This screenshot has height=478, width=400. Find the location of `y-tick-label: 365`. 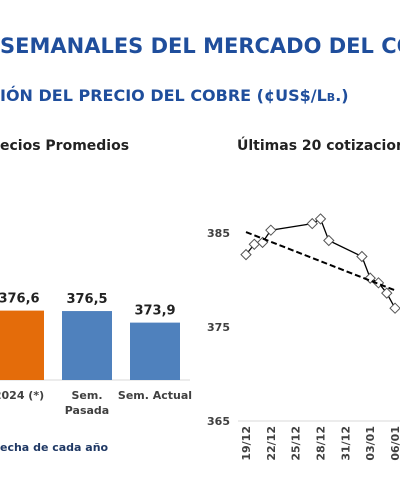

y-tick-label: 365 is located at coordinates (218, 421).